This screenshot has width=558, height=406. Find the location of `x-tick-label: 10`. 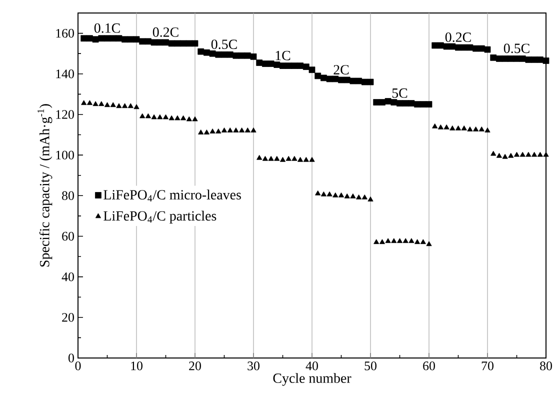

x-tick-label: 10 is located at coordinates (136, 366).